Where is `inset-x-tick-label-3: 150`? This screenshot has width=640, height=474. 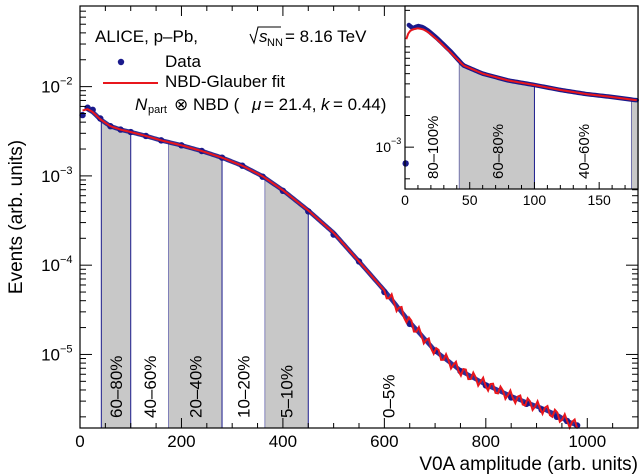 inset-x-tick-label-3: 150 is located at coordinates (599, 200).